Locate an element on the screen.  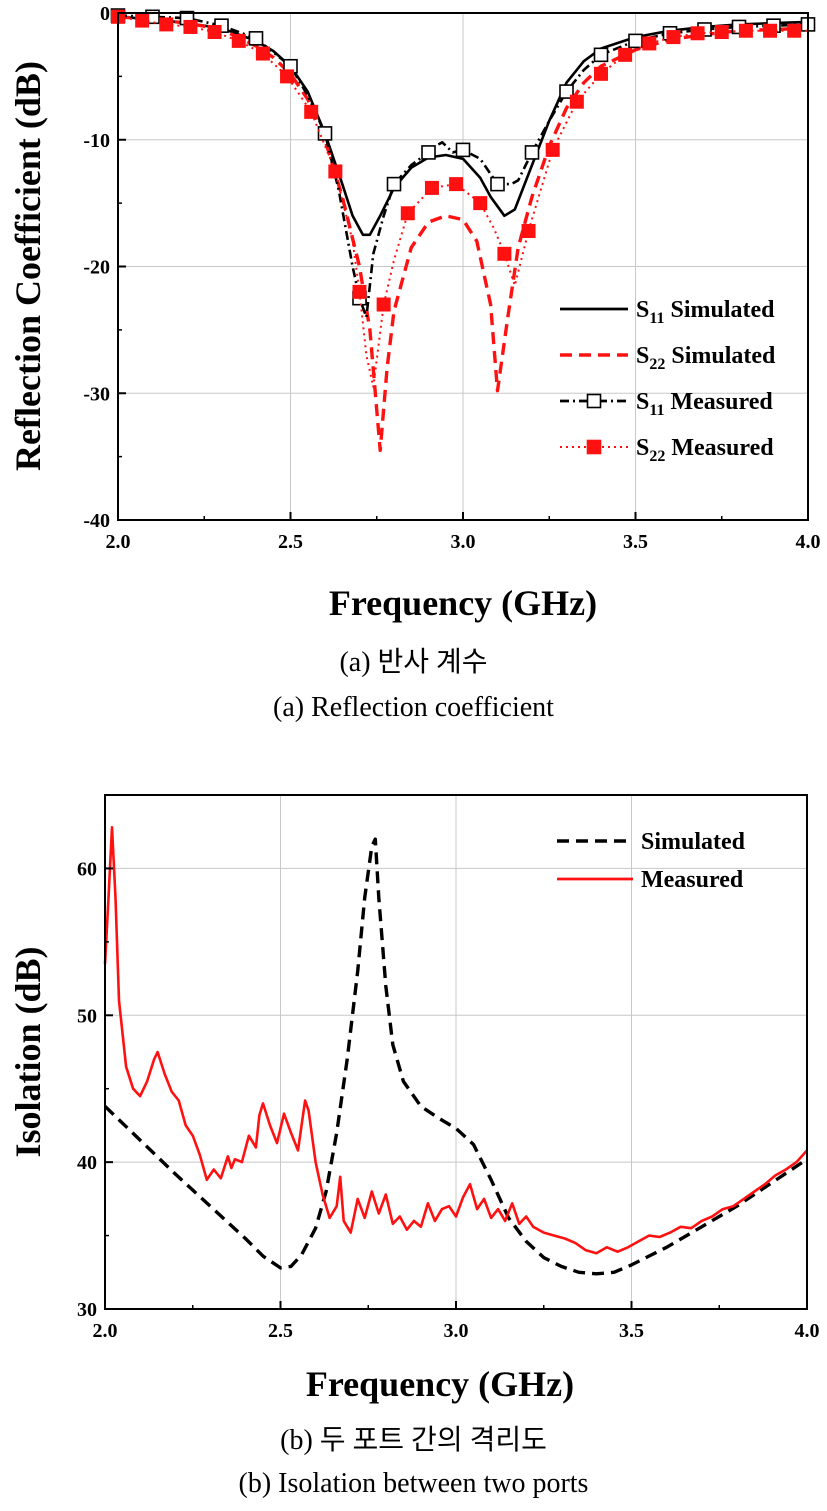
legend-label: Measured is located at coordinates (692, 880).